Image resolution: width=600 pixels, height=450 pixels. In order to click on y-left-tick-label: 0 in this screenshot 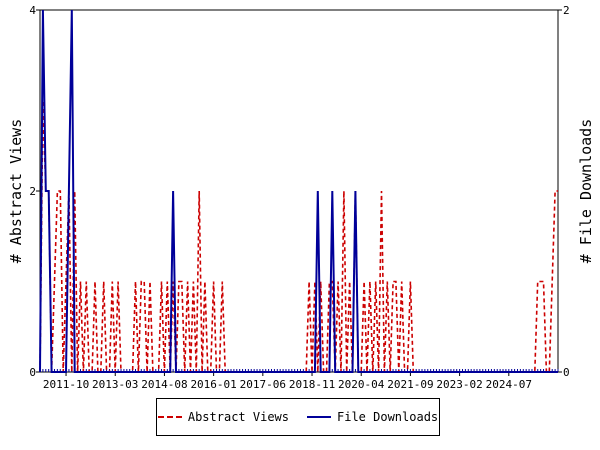, I will do `click(32, 372)`.